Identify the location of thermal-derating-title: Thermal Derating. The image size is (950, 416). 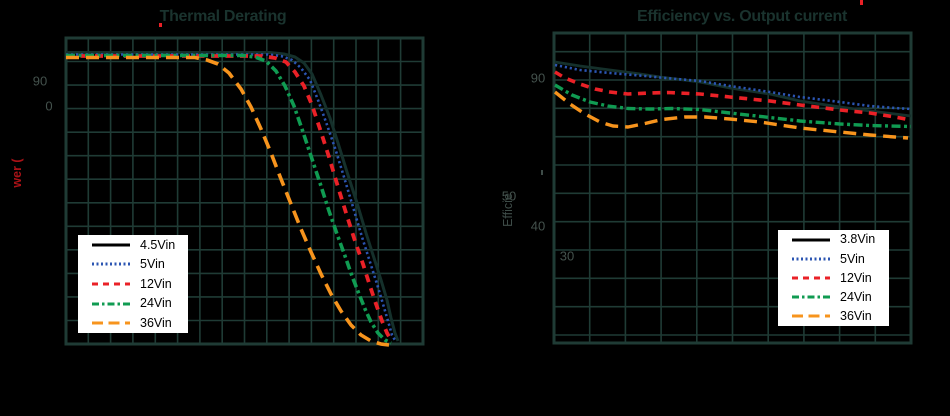
(223, 16).